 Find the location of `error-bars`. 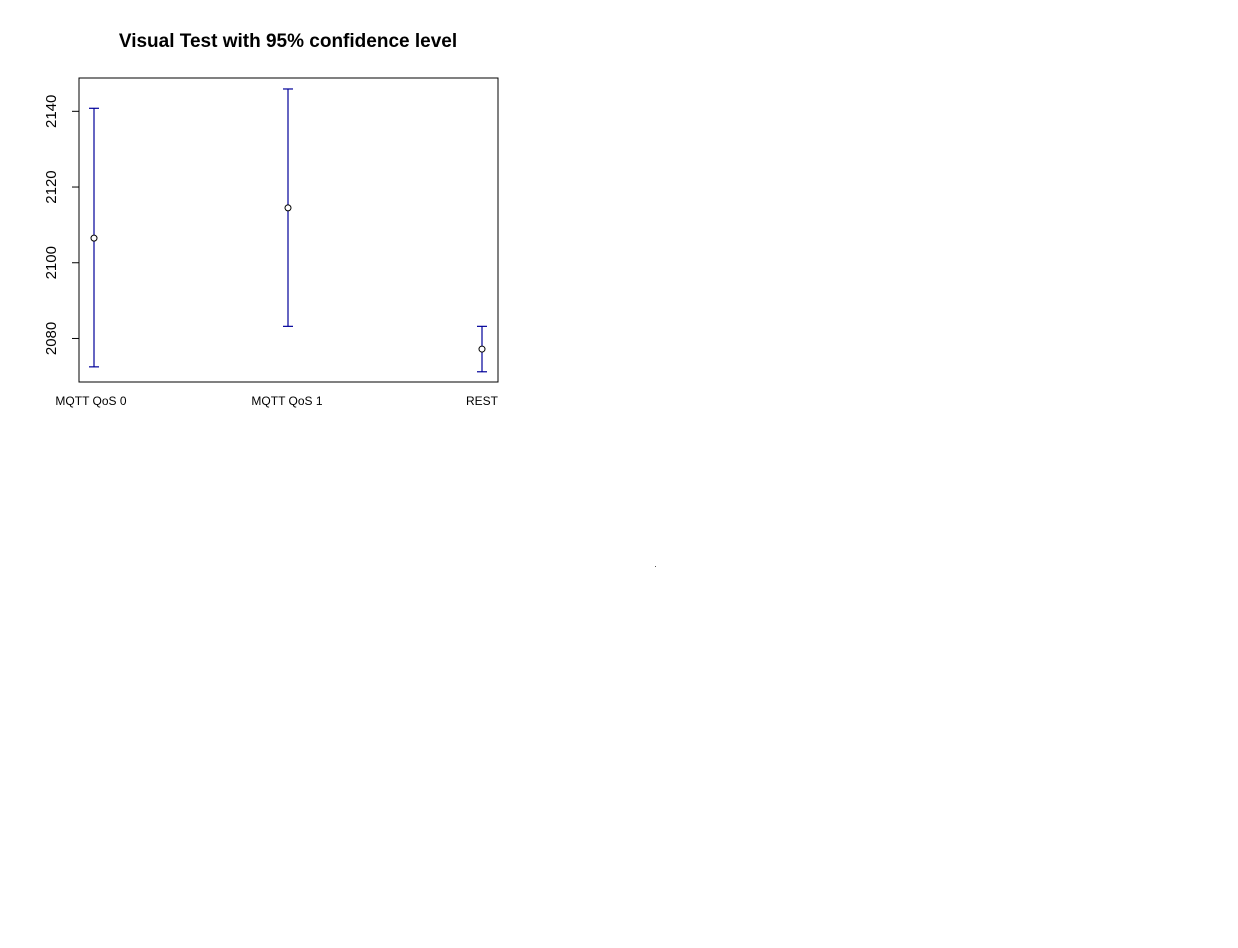

error-bars is located at coordinates (288, 230).